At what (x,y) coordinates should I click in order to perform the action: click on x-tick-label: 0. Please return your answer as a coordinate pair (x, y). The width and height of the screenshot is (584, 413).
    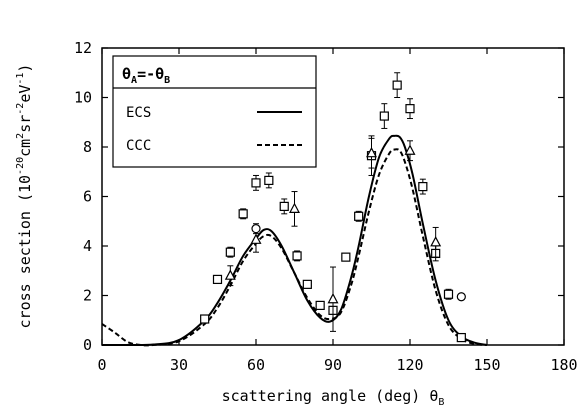
    Looking at the image, I should click on (101, 365).